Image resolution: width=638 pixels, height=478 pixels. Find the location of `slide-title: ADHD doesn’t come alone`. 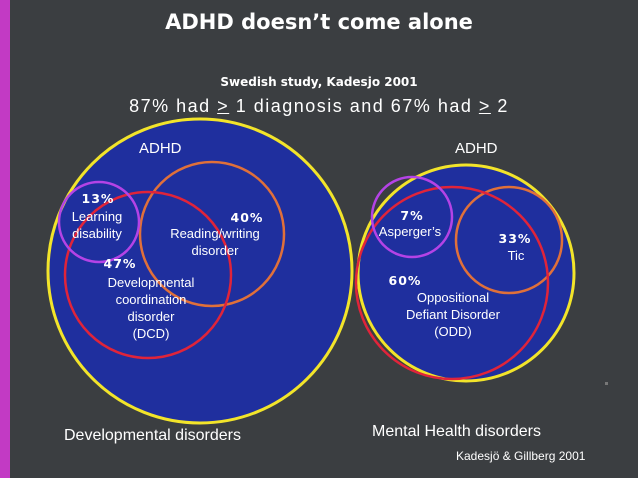

slide-title: ADHD doesn’t come alone is located at coordinates (319, 22).